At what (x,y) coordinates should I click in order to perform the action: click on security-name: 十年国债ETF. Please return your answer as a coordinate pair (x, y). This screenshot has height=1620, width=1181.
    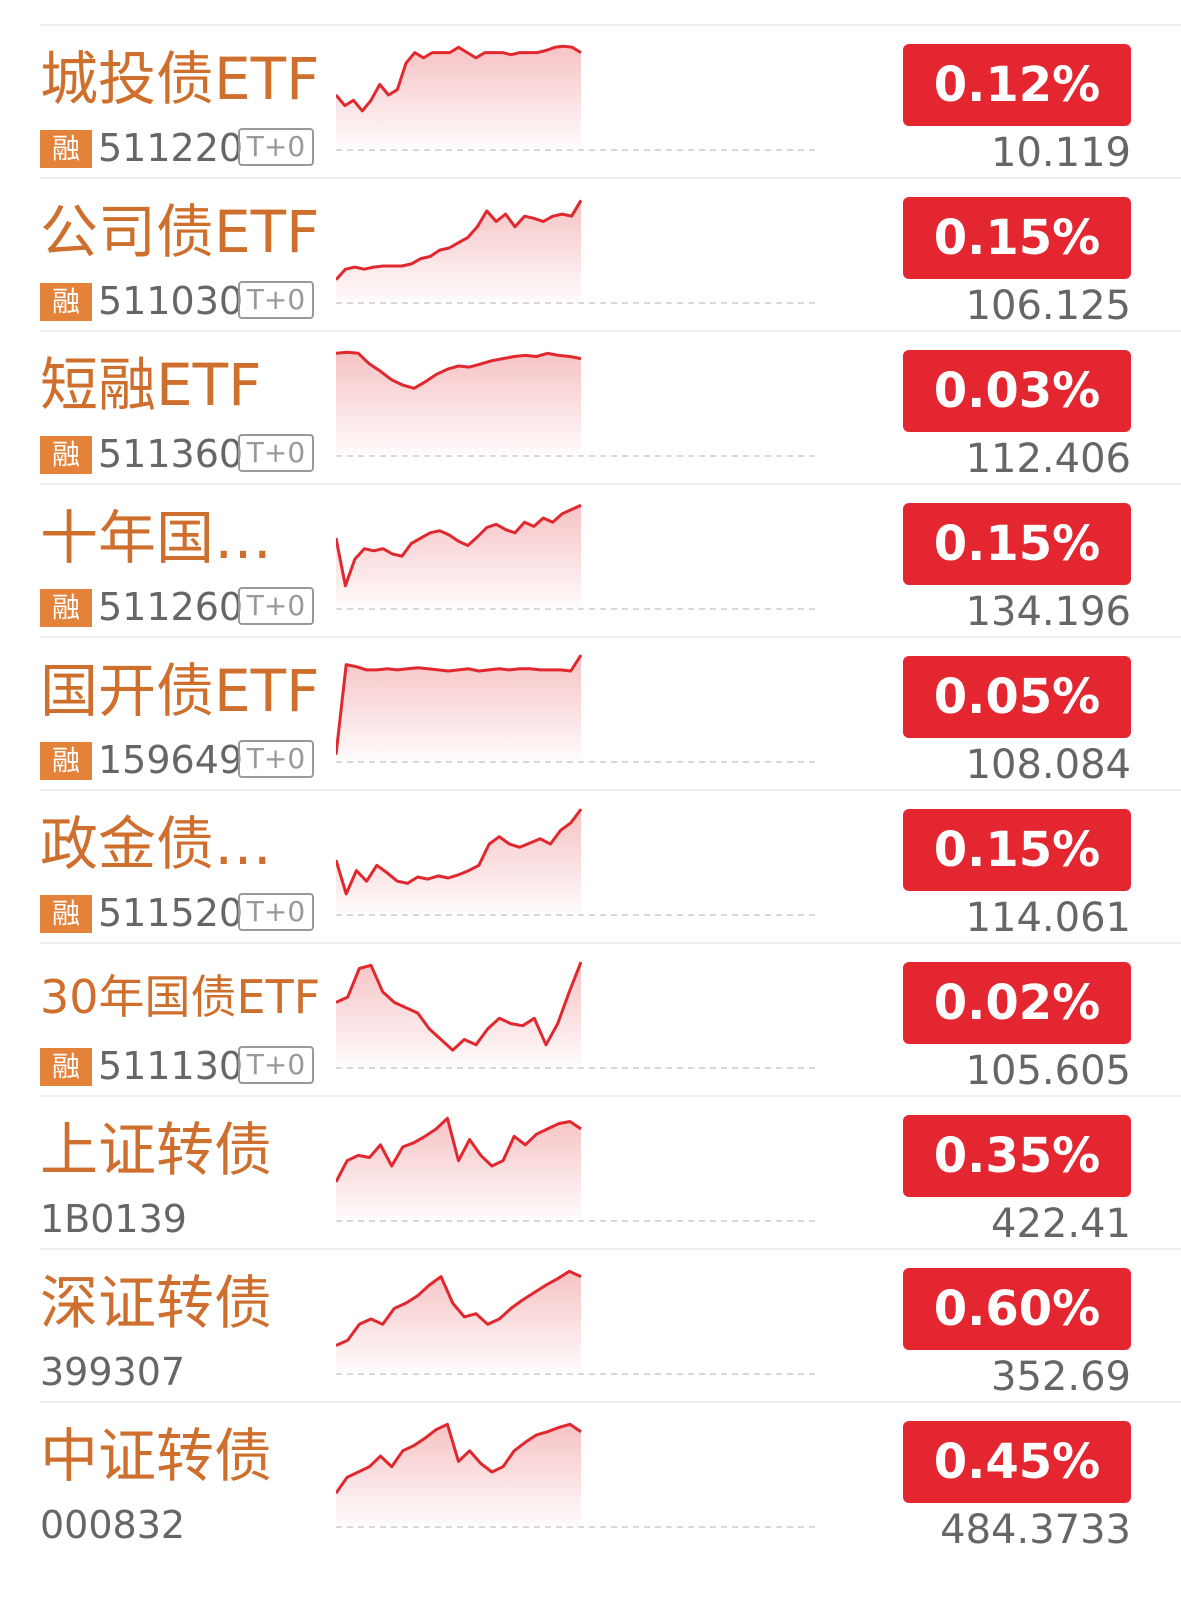
    Looking at the image, I should click on (183, 538).